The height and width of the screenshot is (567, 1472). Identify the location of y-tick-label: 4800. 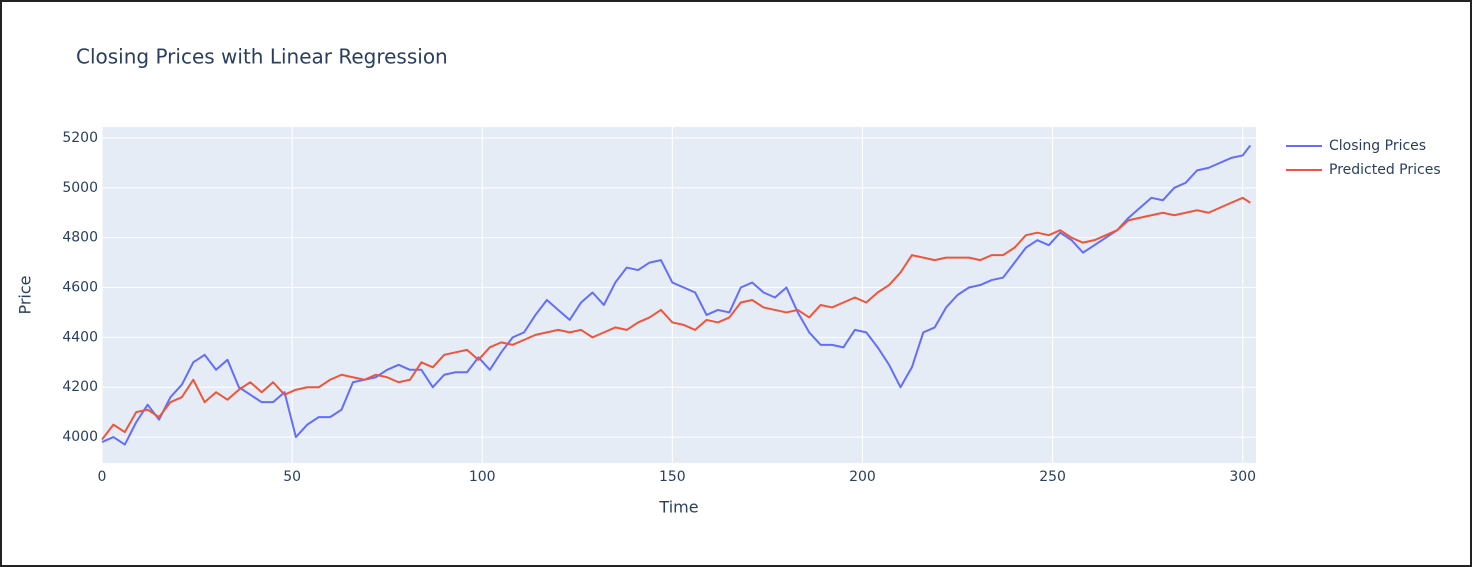
(80, 238).